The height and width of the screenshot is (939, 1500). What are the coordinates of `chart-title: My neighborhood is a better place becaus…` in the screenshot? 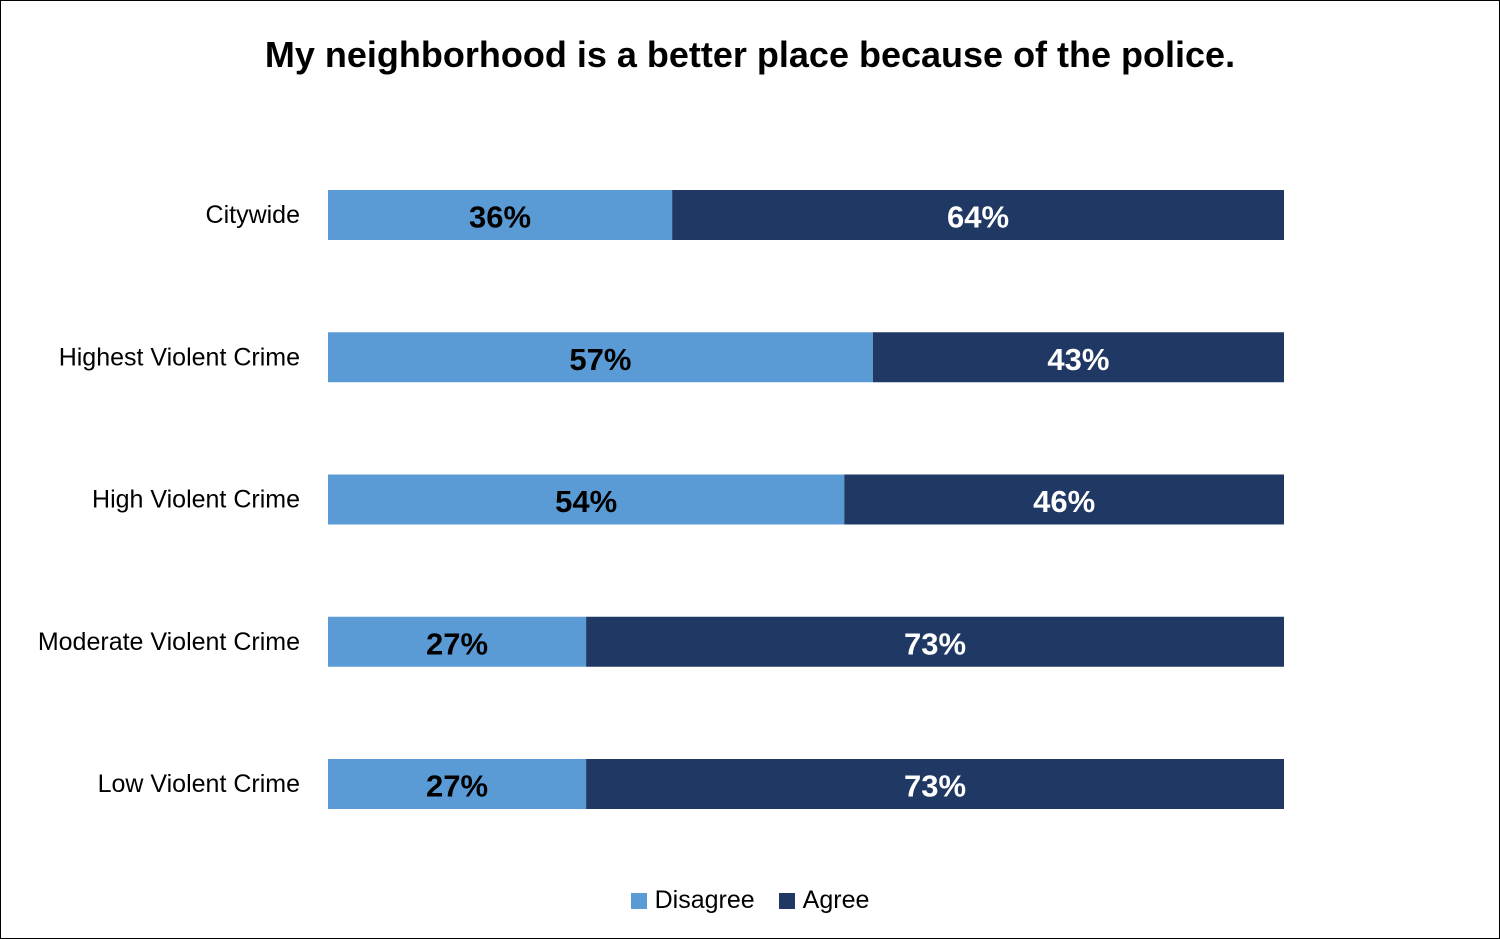 It's located at (750, 54).